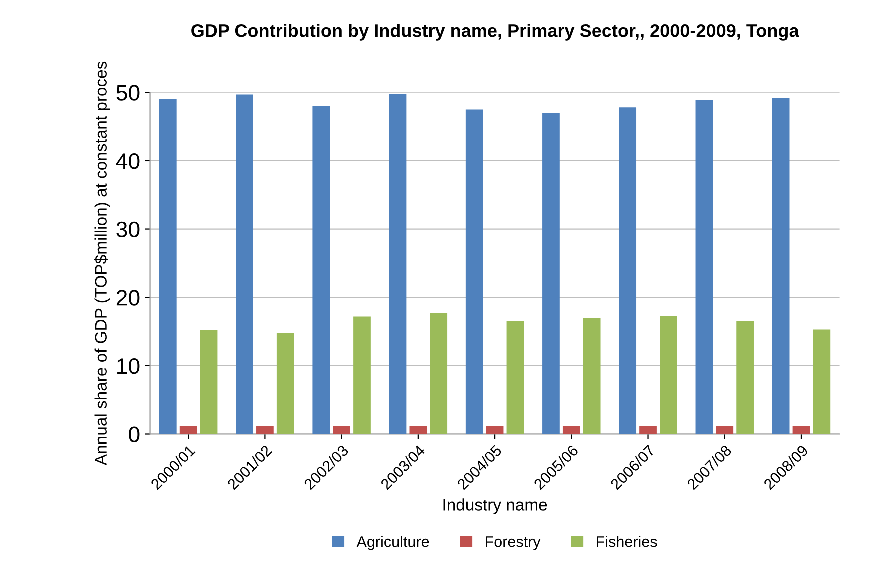  Describe the element at coordinates (128, 230) in the screenshot. I see `y-tick-label: 30` at that location.